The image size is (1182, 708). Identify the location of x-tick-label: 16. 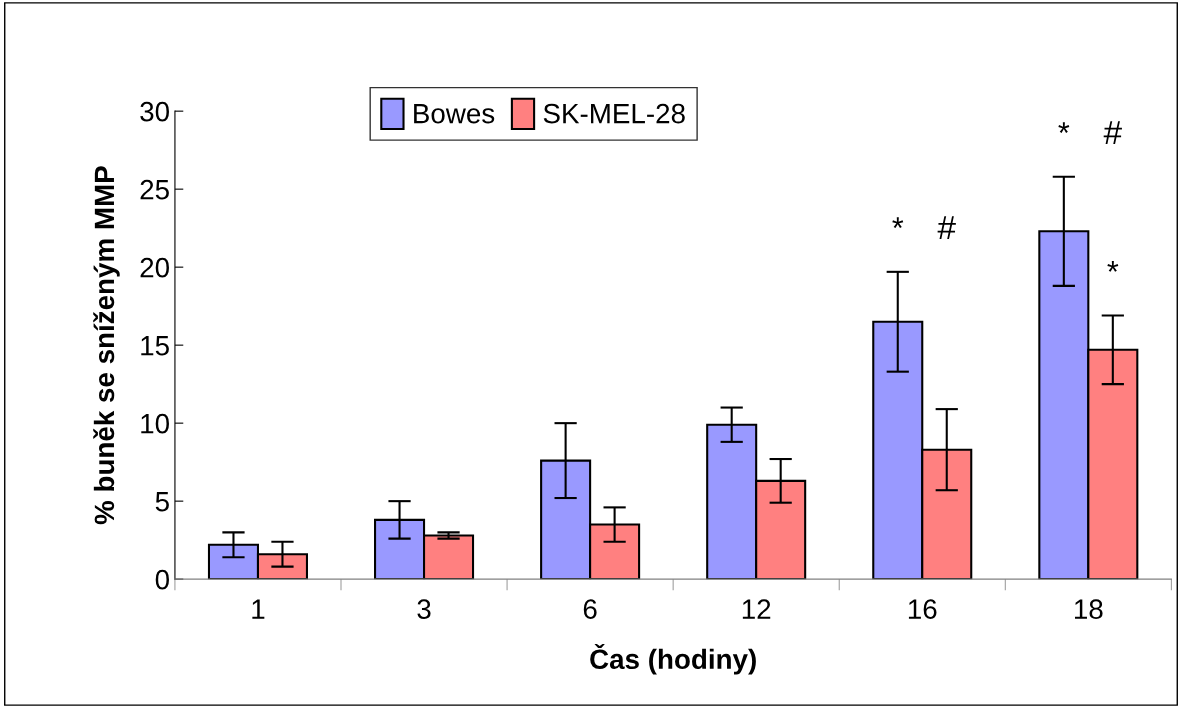
(922, 609).